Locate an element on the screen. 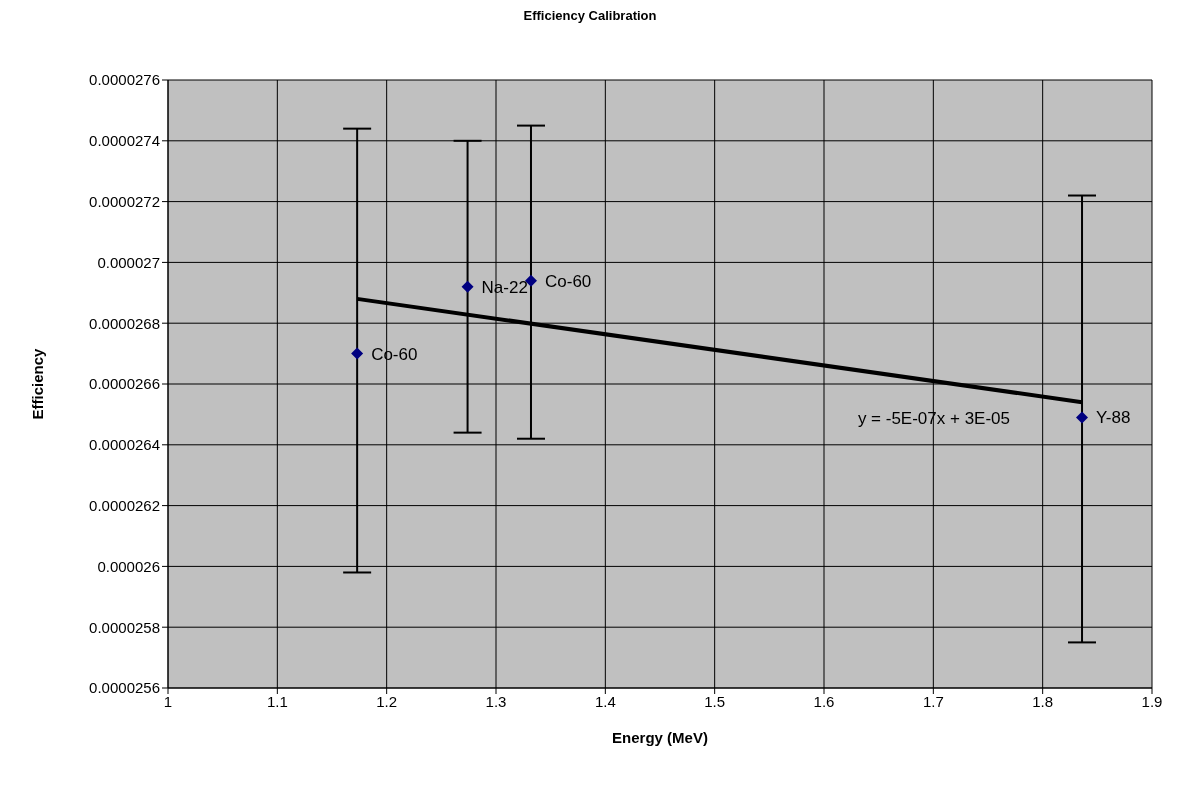 Image resolution: width=1180 pixels, height=789 pixels. annotation: Co-60 is located at coordinates (568, 281).